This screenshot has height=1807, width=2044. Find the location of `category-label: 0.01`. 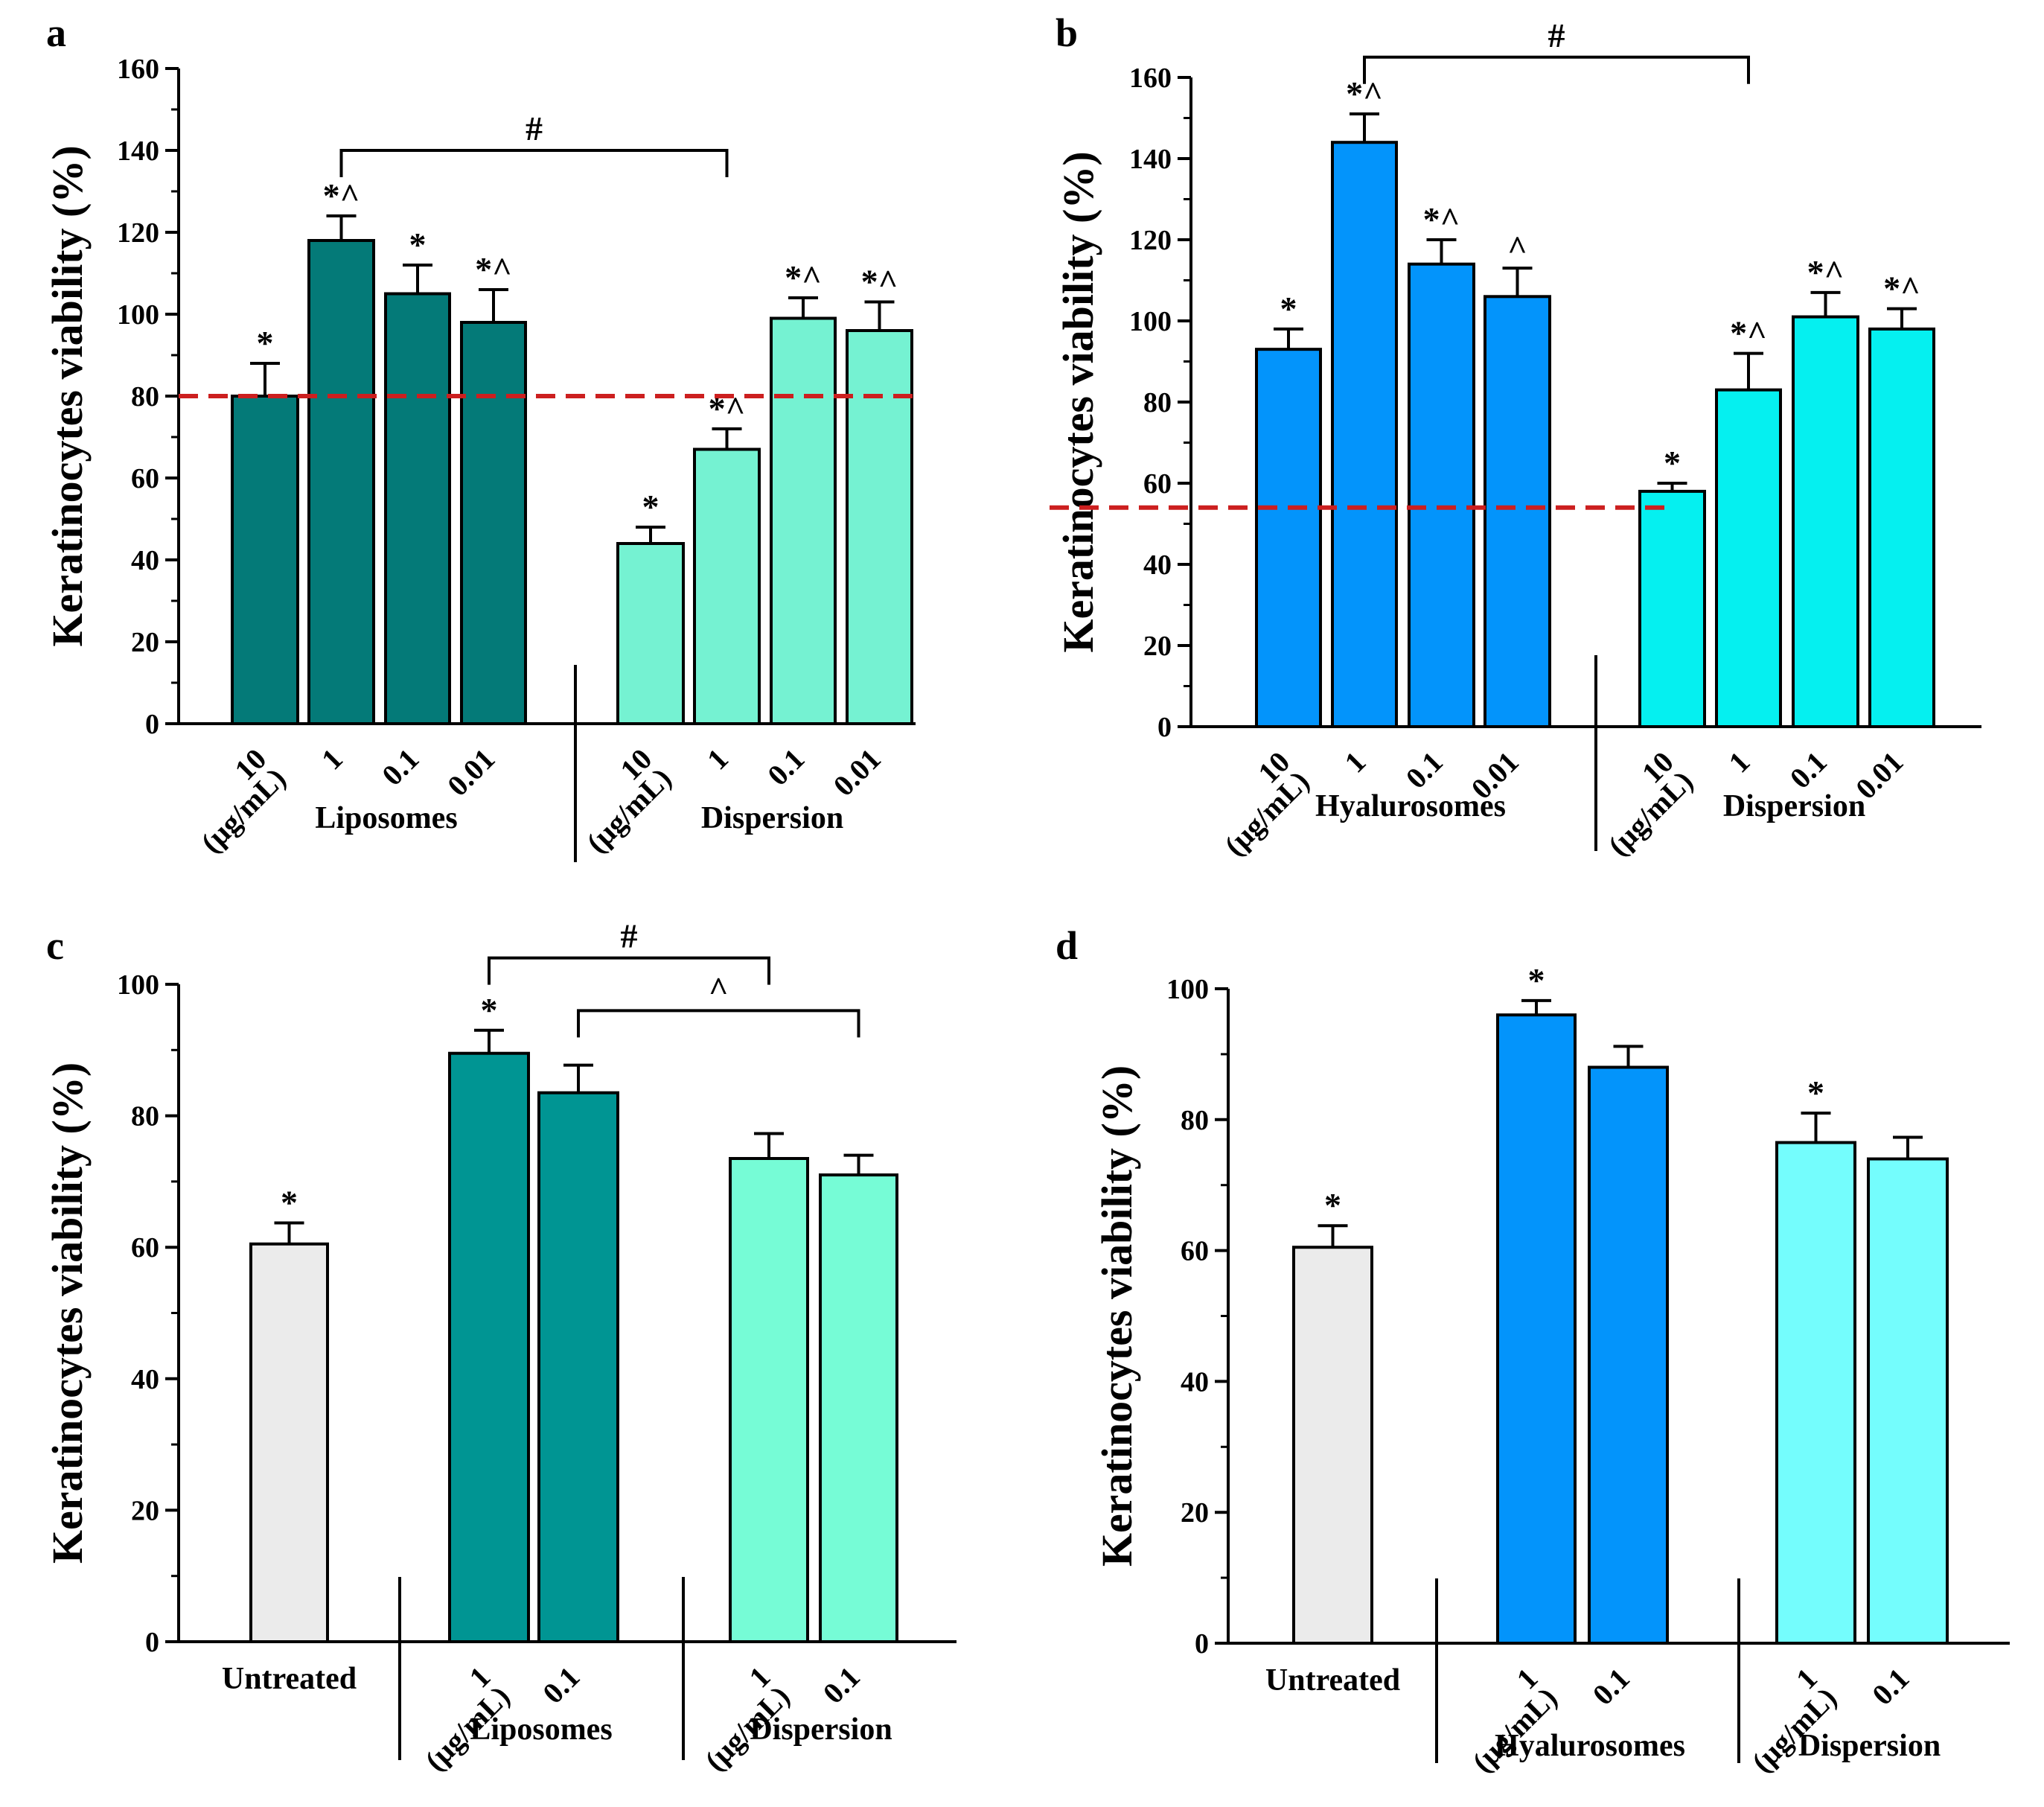

category-label: 0.01 is located at coordinates (857, 772).